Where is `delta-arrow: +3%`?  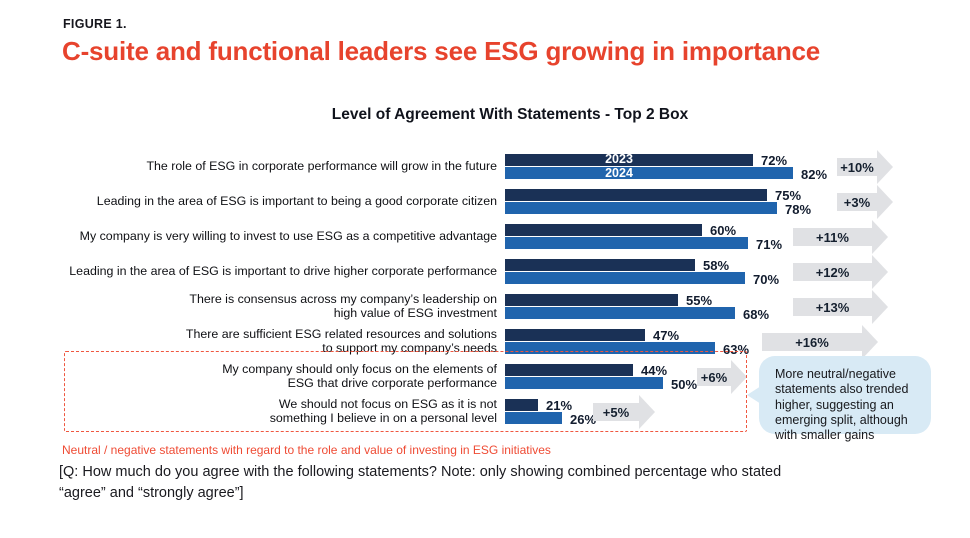 delta-arrow: +3% is located at coordinates (865, 202).